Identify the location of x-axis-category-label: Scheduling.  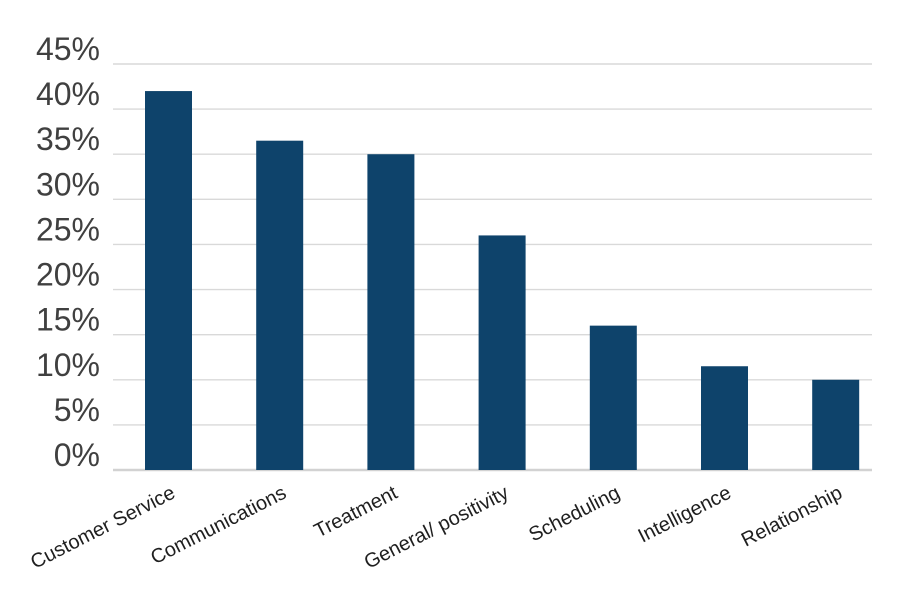
(574, 514).